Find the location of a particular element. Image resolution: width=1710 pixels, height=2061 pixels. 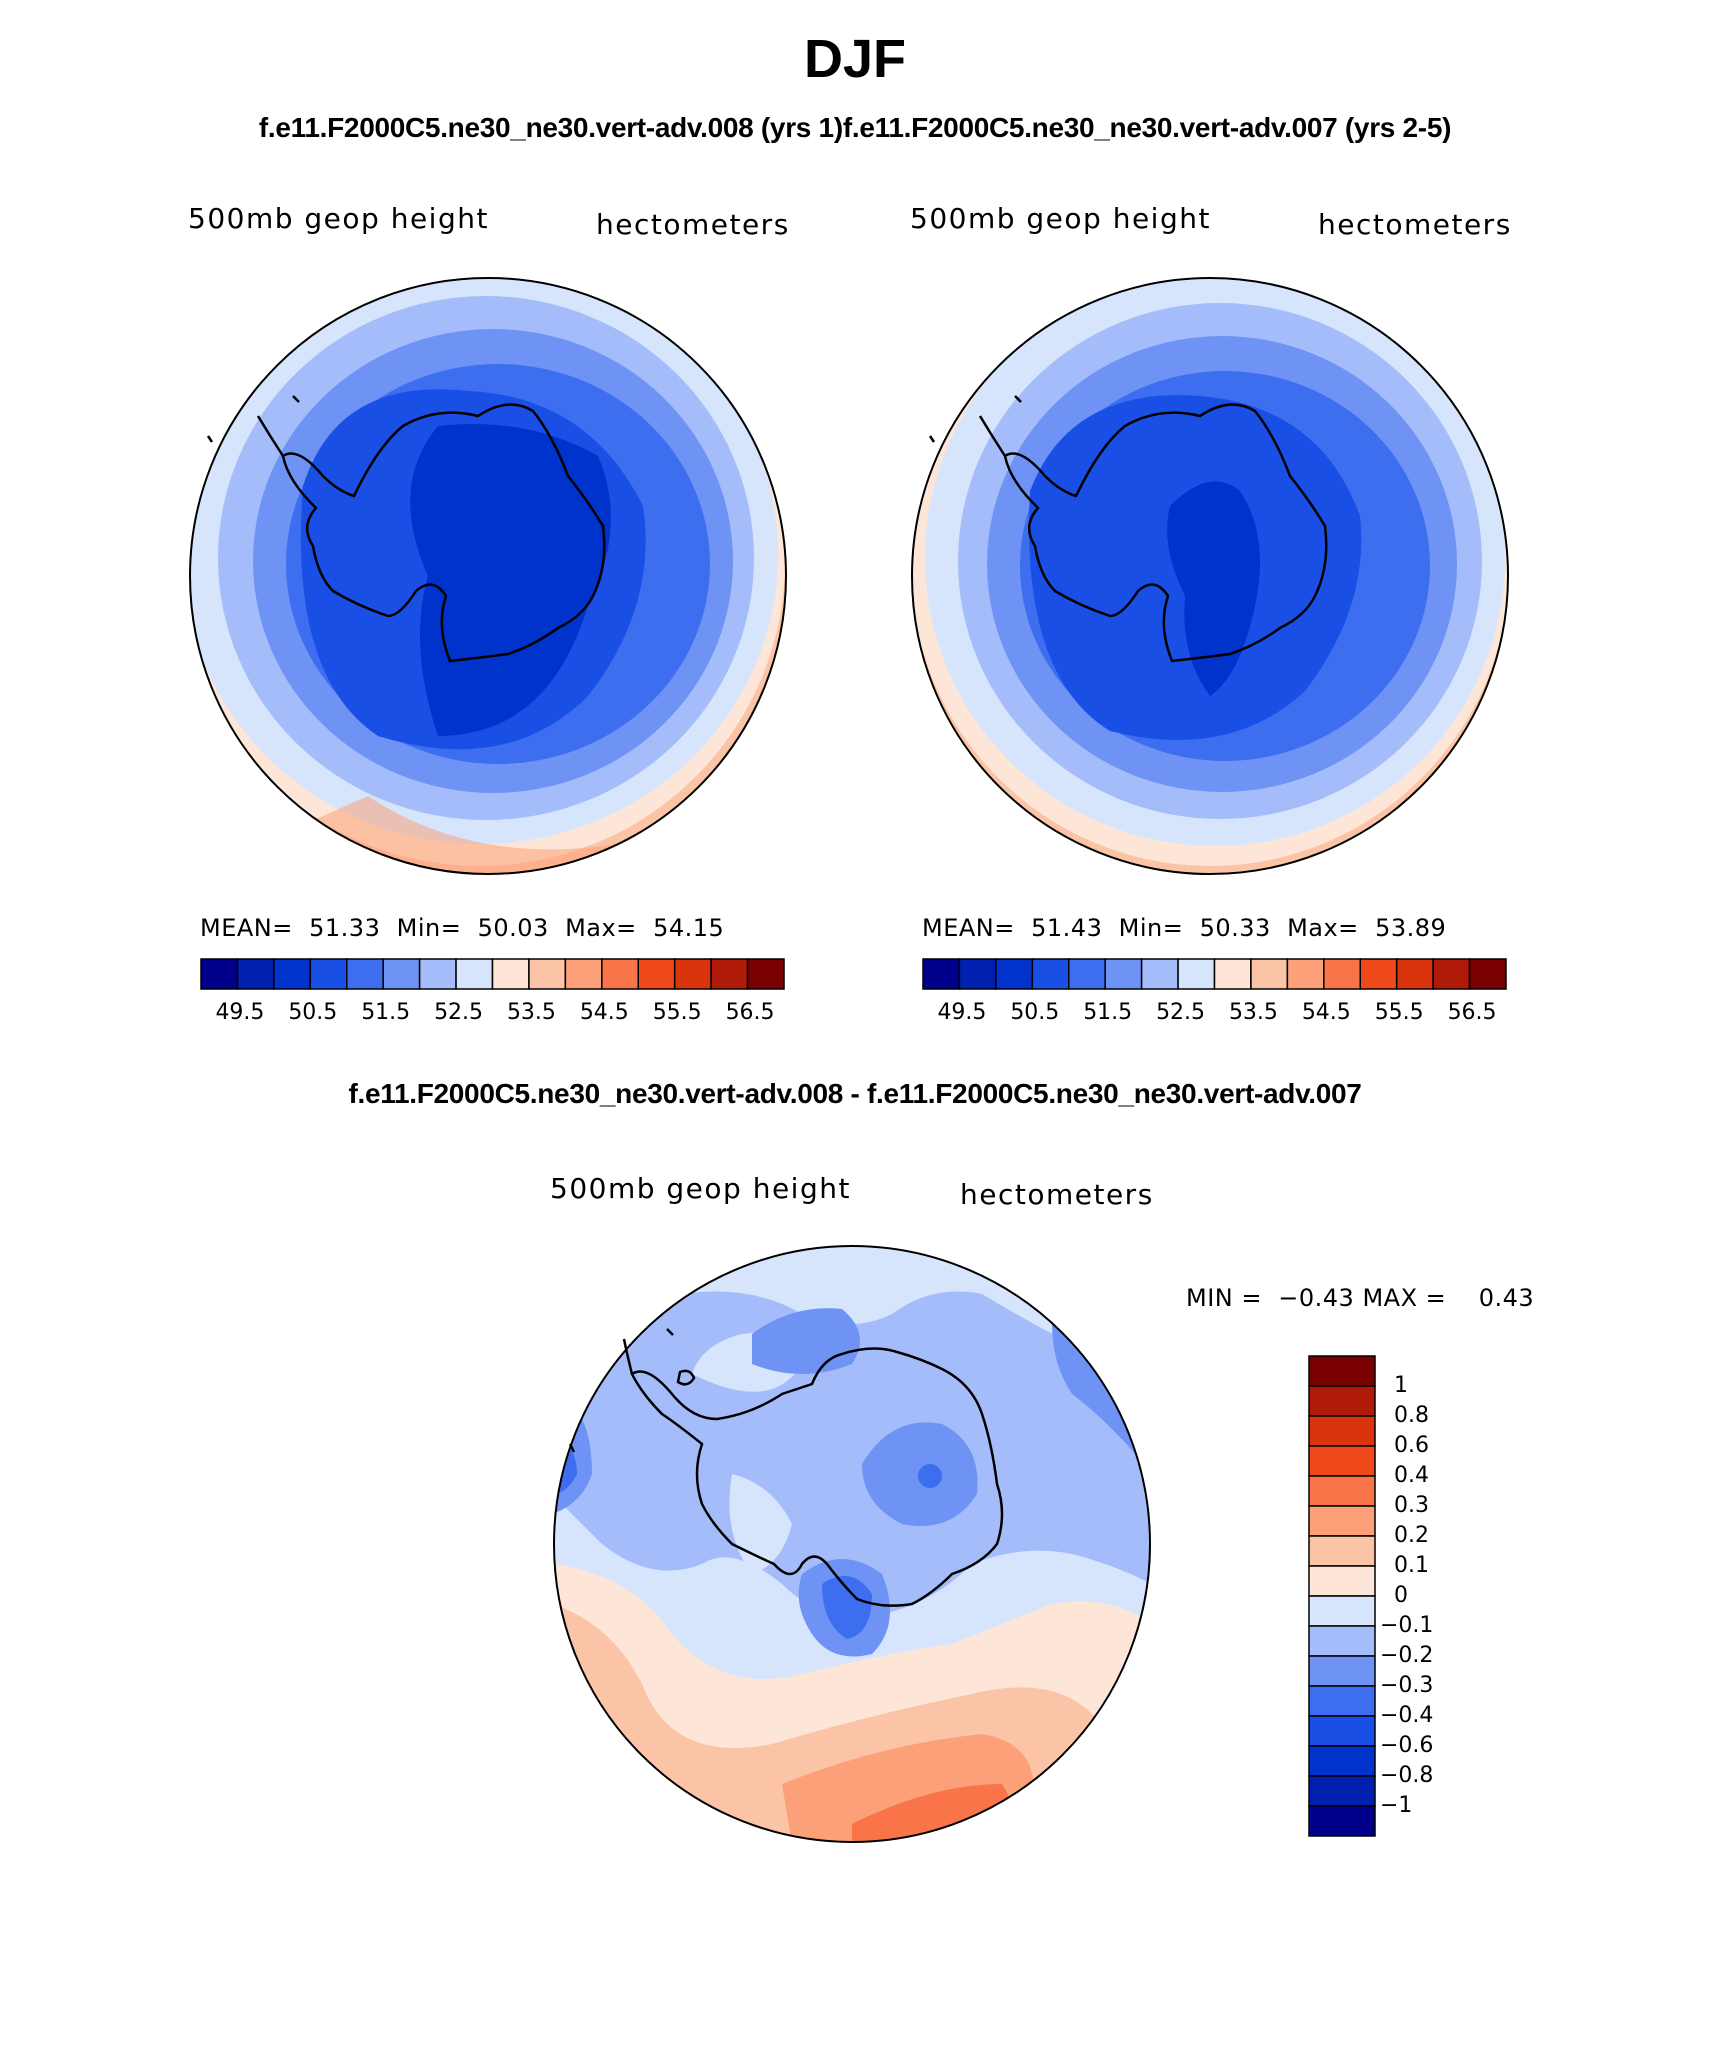

colorbar-tick-label: 50.5 is located at coordinates (1035, 1012).